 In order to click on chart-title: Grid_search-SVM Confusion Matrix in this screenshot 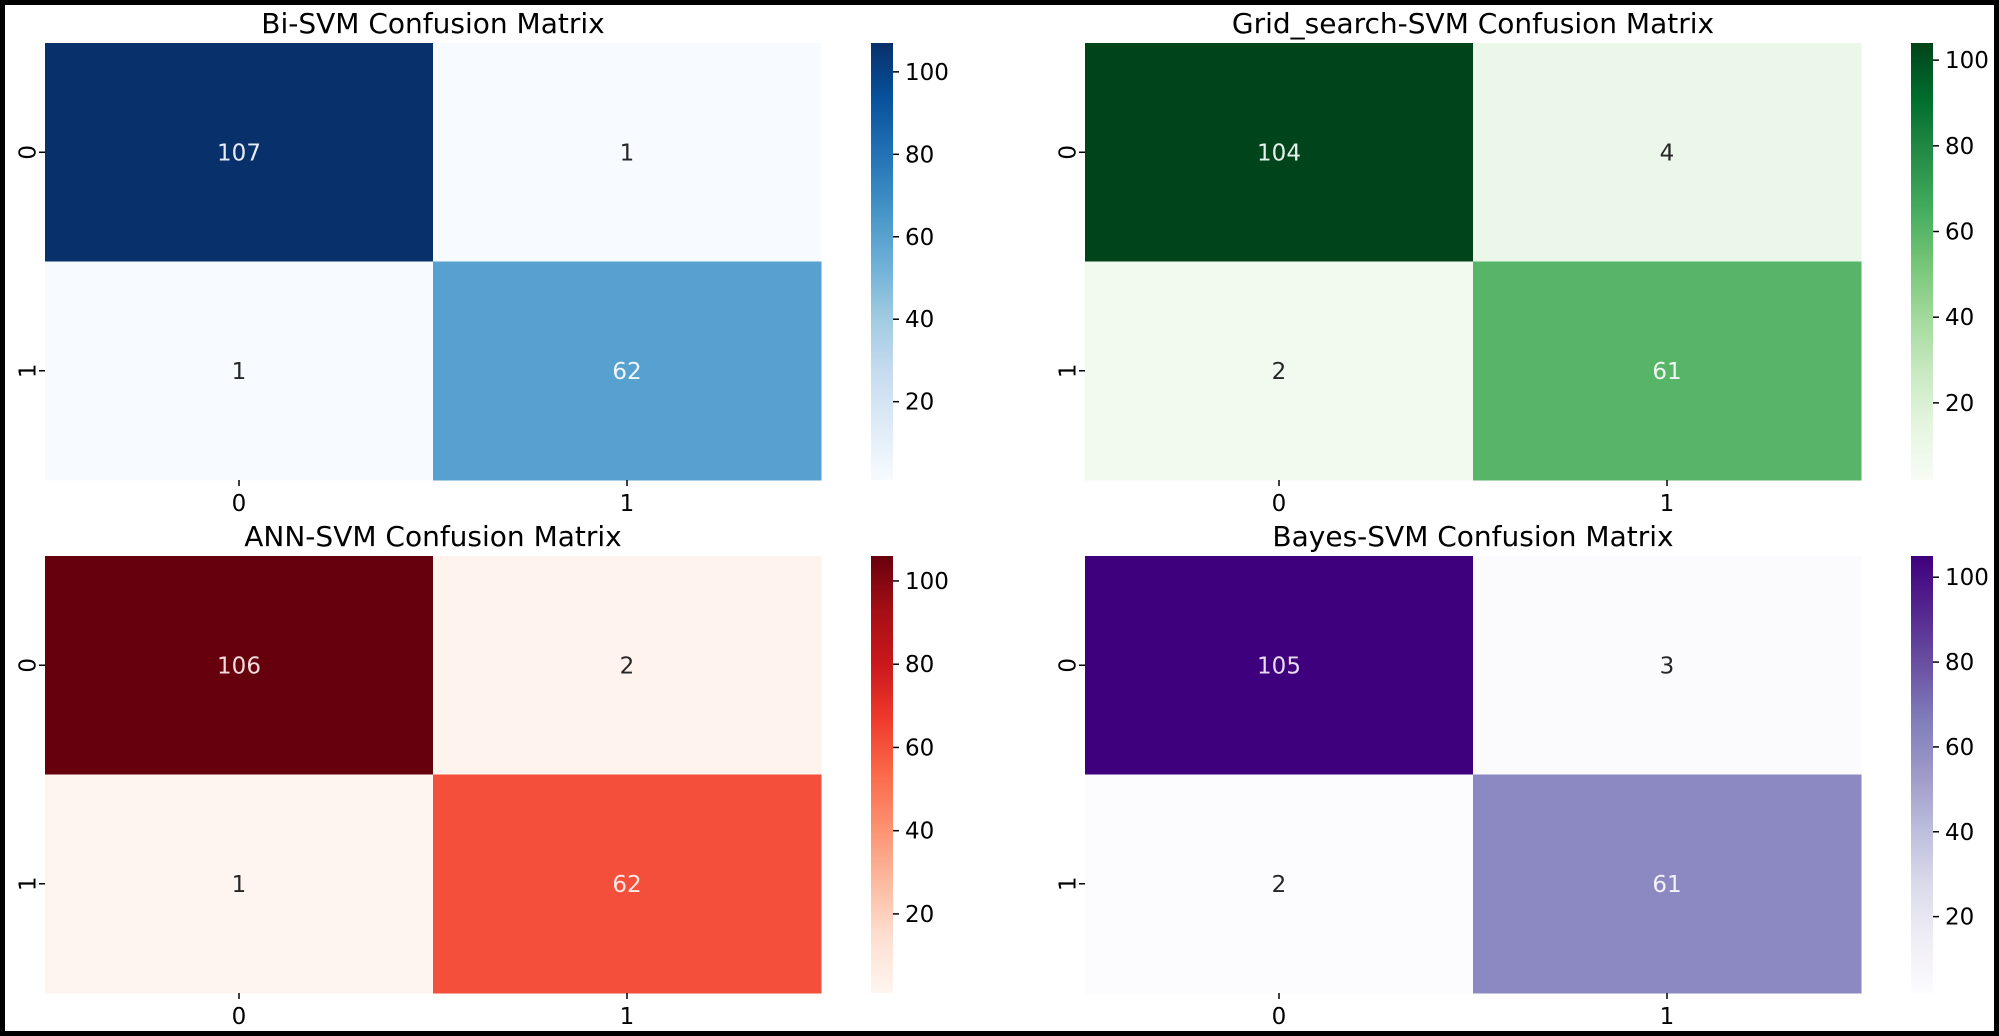, I will do `click(1473, 23)`.